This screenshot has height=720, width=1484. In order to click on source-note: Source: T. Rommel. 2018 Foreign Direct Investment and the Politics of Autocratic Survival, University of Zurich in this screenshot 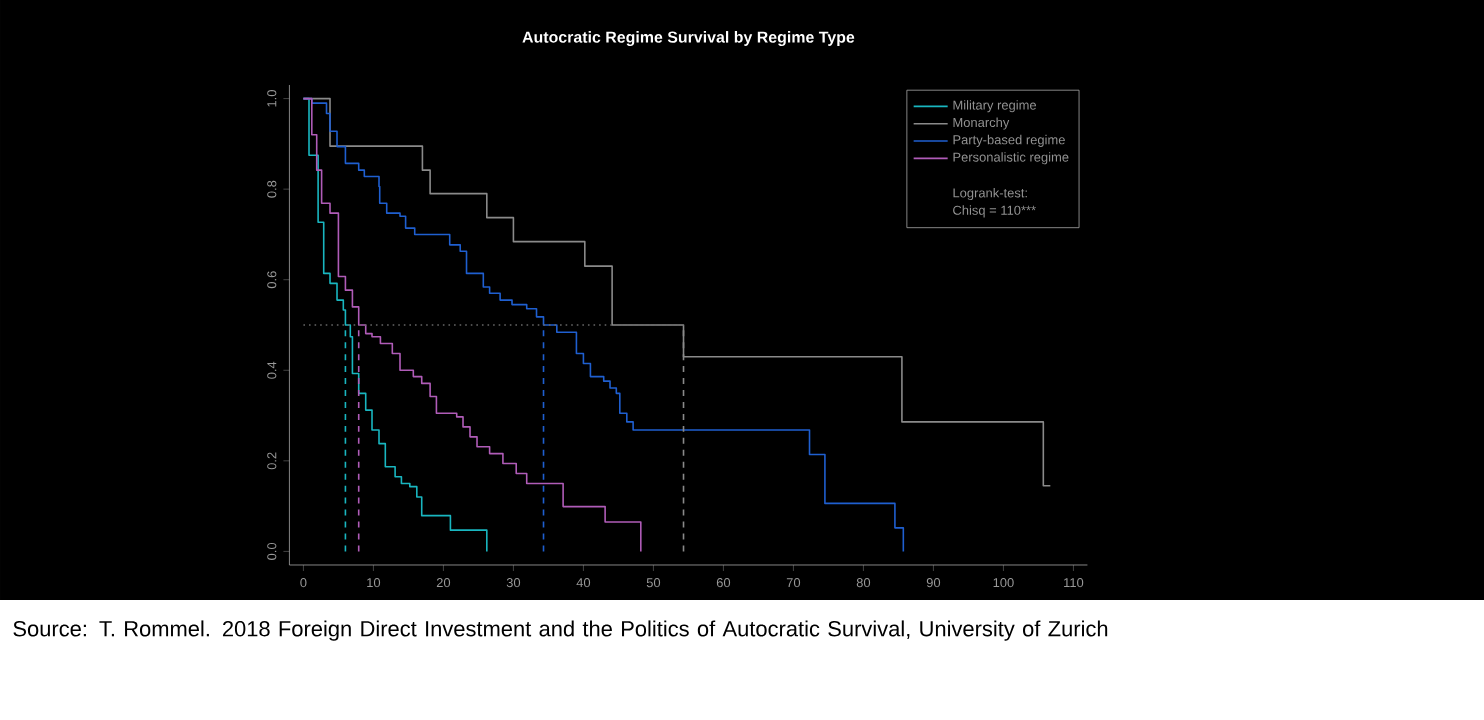, I will do `click(560, 630)`.